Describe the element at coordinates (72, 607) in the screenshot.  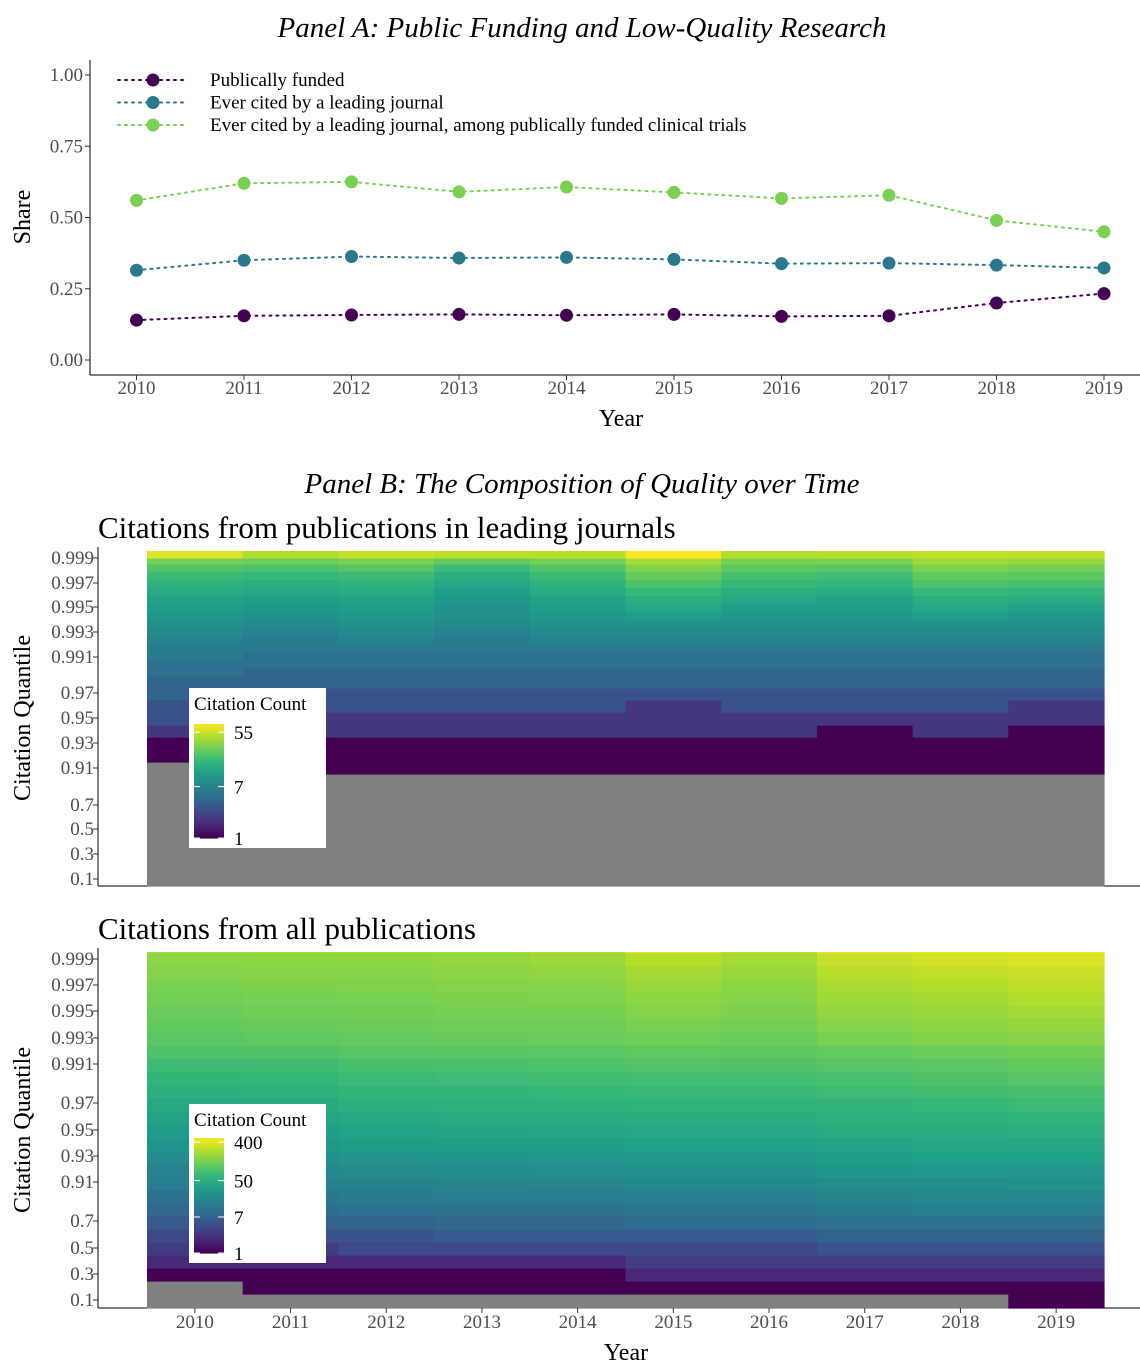
I see `y-tick-label: 0.995` at that location.